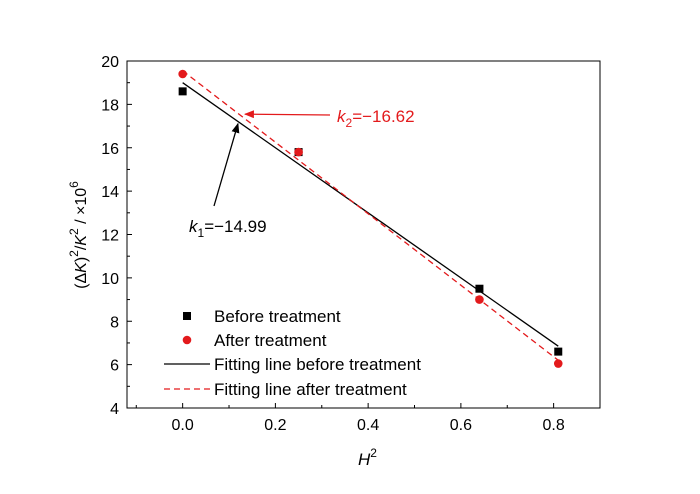  Describe the element at coordinates (277, 316) in the screenshot. I see `legend-label: Before treatment` at that location.